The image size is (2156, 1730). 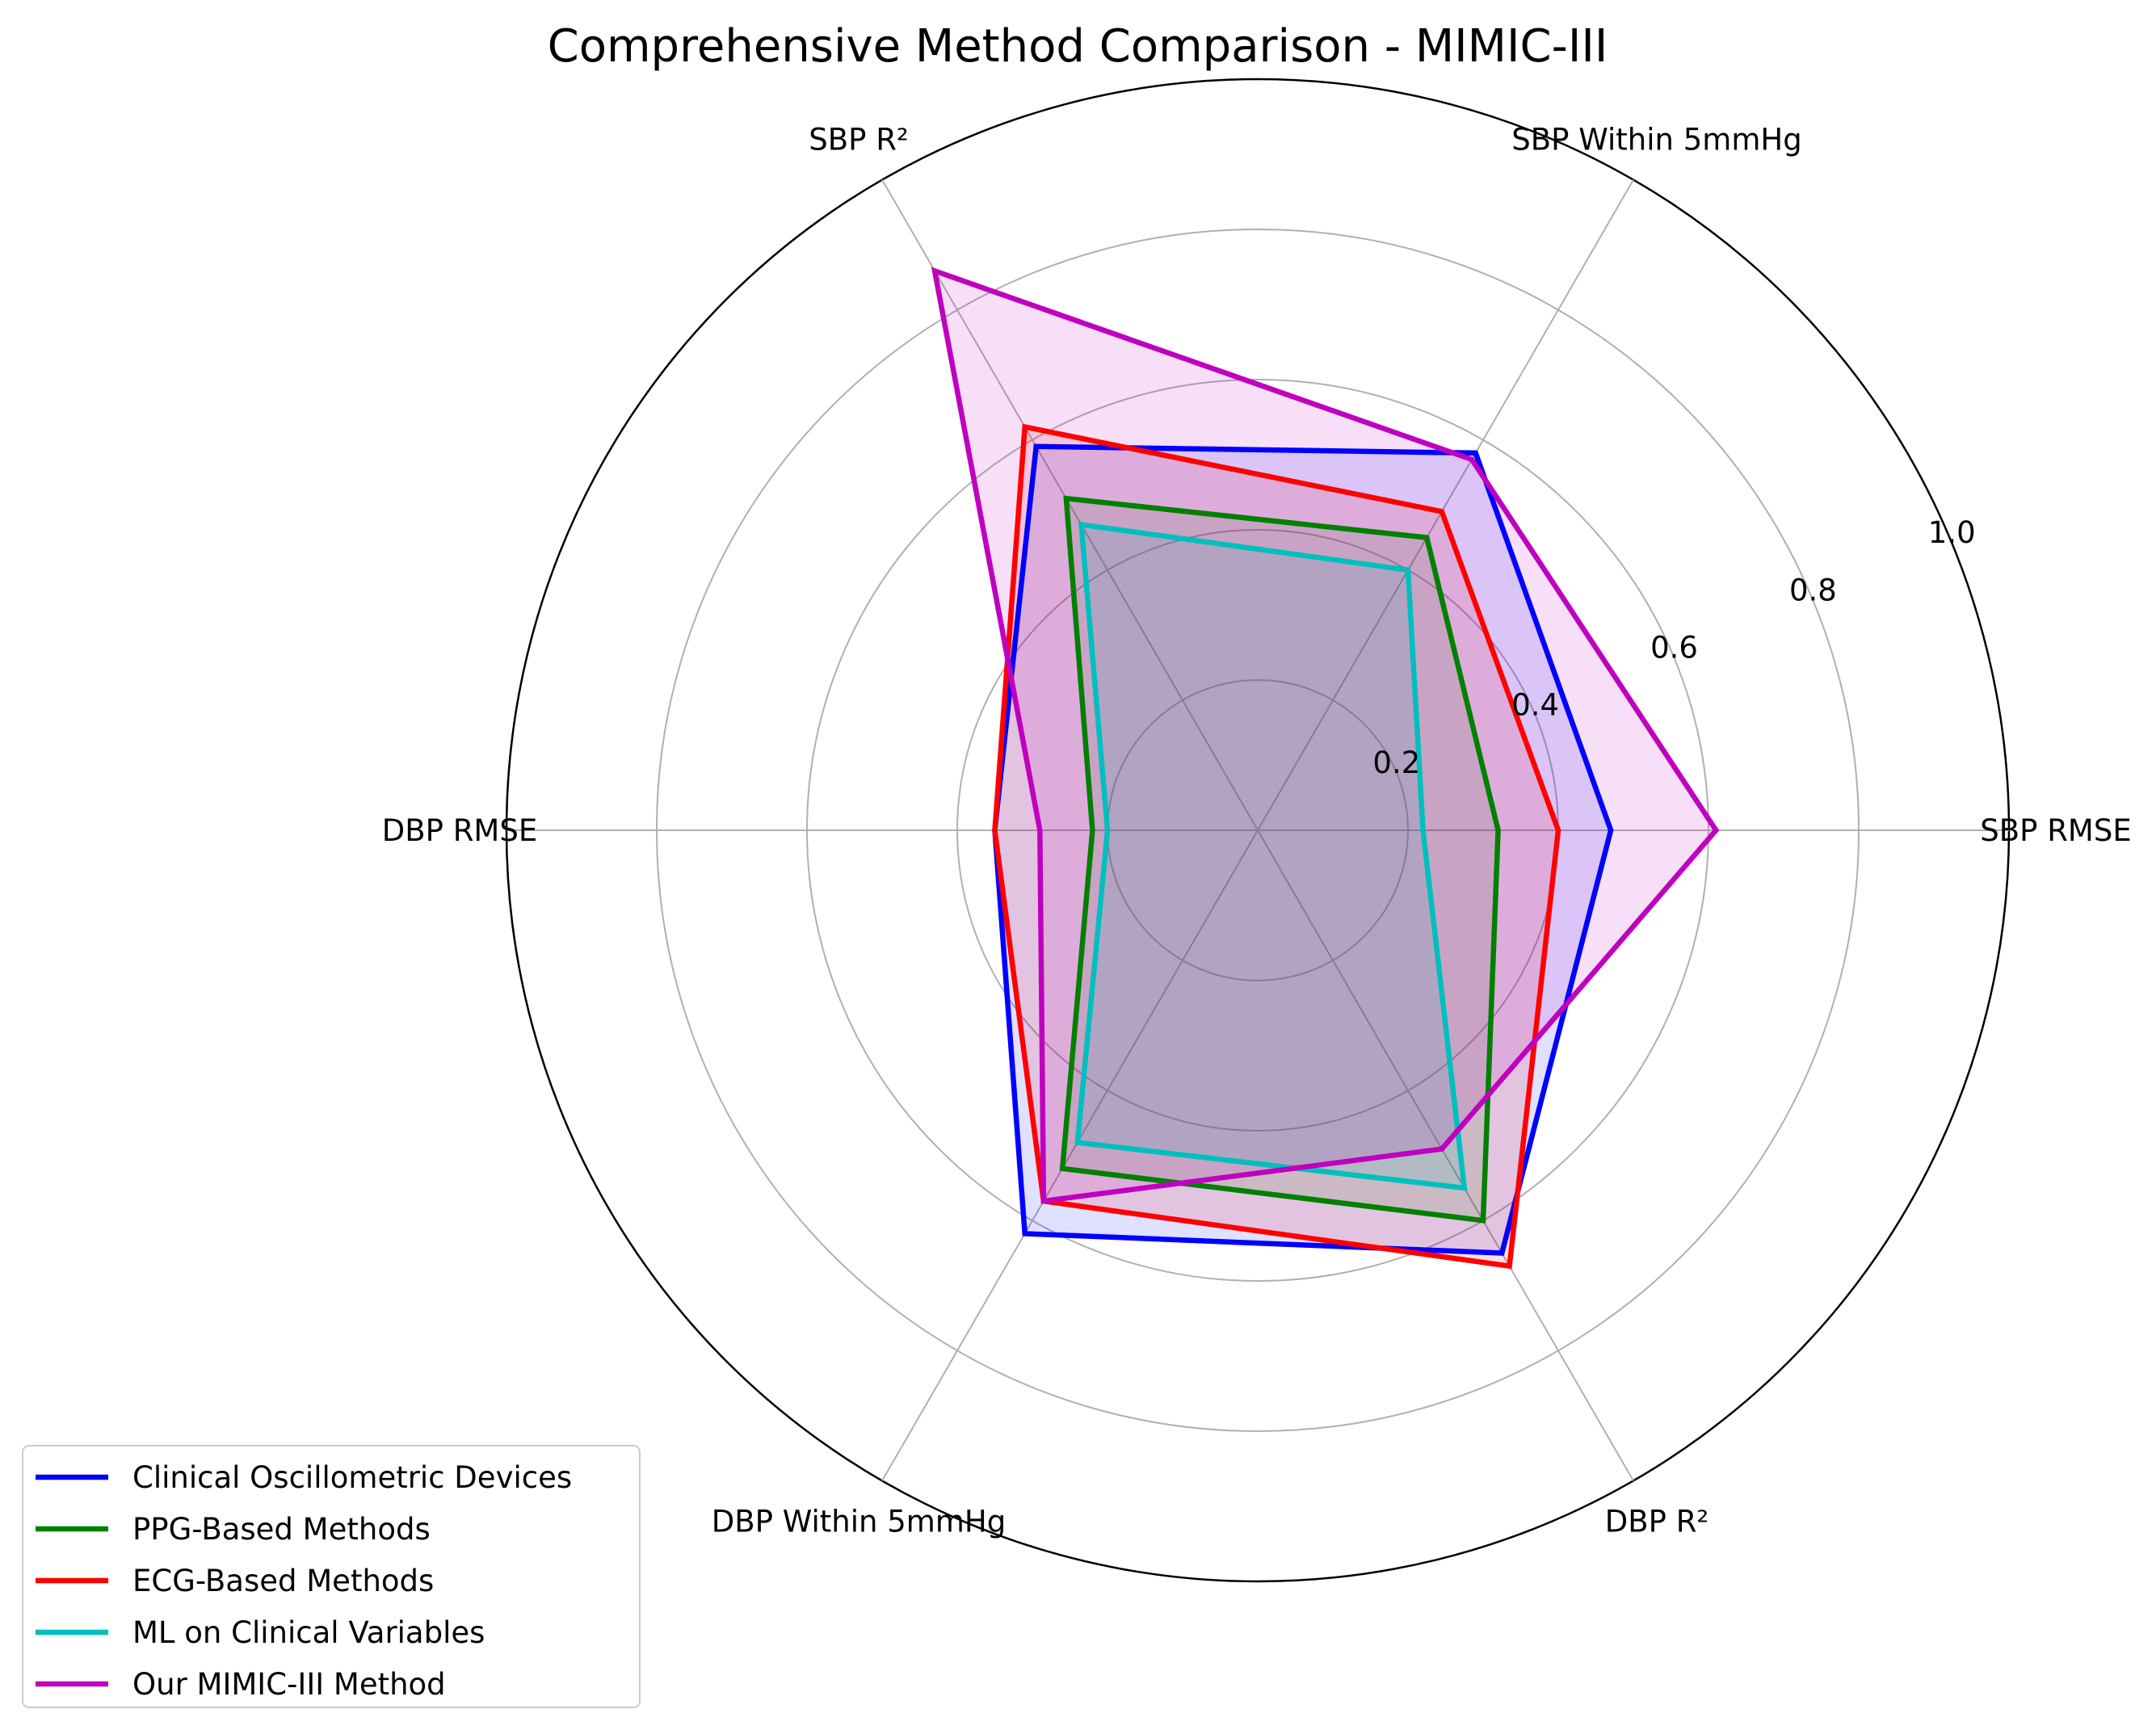 What do you see at coordinates (281, 1529) in the screenshot?
I see `legend-label-ppg-based-methods: PPG-Based Methods` at bounding box center [281, 1529].